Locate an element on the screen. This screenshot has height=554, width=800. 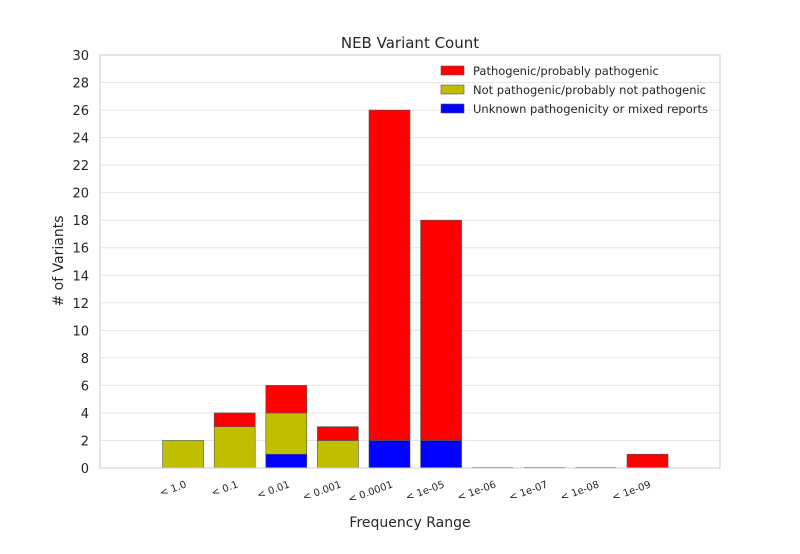
legend-label: Pathogenic/probably pathogenic is located at coordinates (566, 71).